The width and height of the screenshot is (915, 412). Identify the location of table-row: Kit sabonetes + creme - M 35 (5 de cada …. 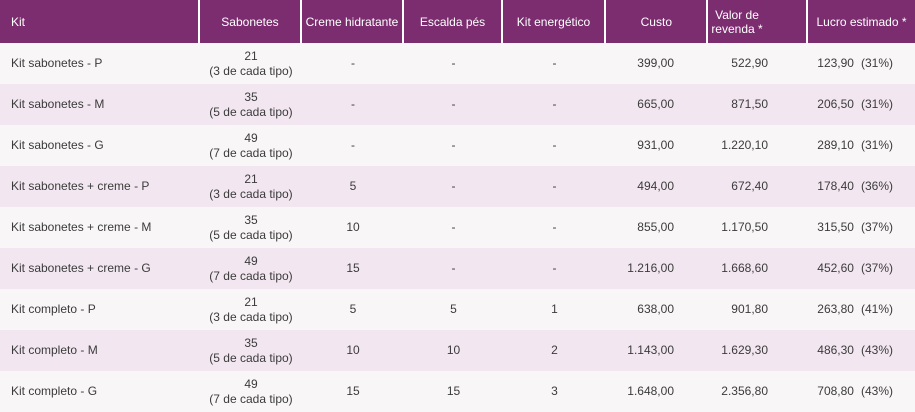
(457, 227).